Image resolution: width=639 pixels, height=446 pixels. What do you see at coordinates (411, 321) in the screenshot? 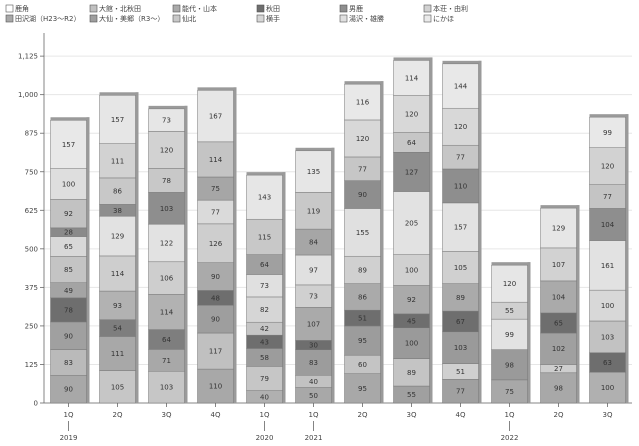
I see `data-label: 45` at bounding box center [411, 321].